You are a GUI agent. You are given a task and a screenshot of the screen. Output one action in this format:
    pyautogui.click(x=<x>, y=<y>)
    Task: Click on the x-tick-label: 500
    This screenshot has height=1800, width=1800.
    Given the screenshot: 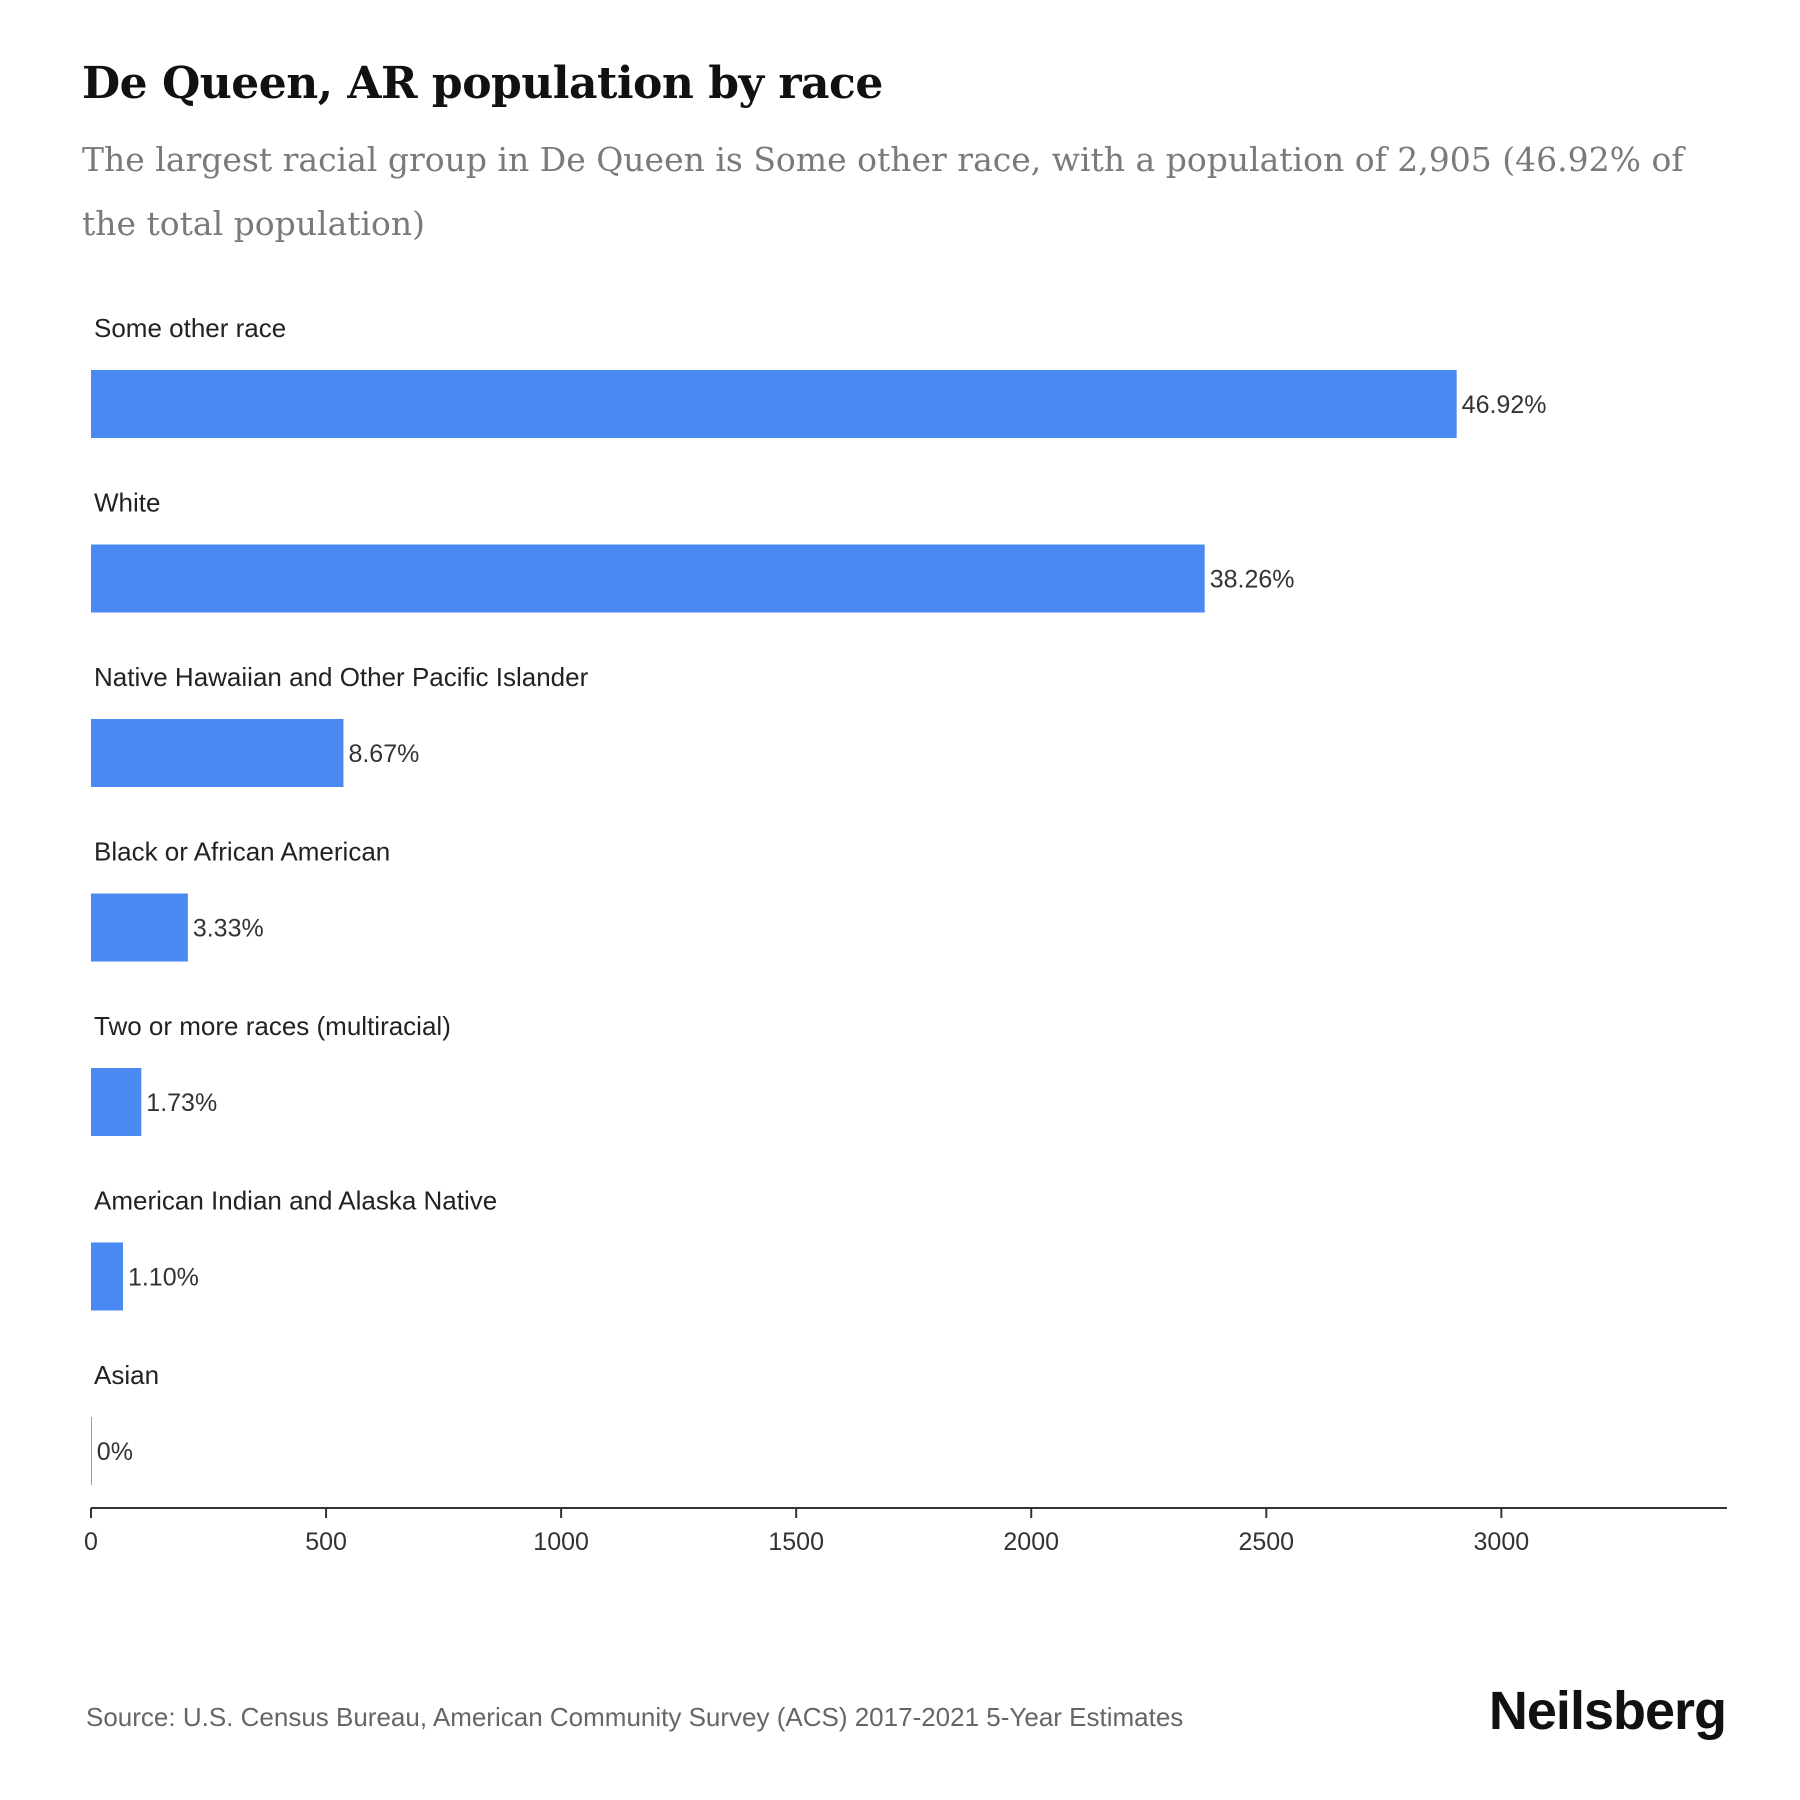 What is the action you would take?
    pyautogui.click(x=326, y=1542)
    